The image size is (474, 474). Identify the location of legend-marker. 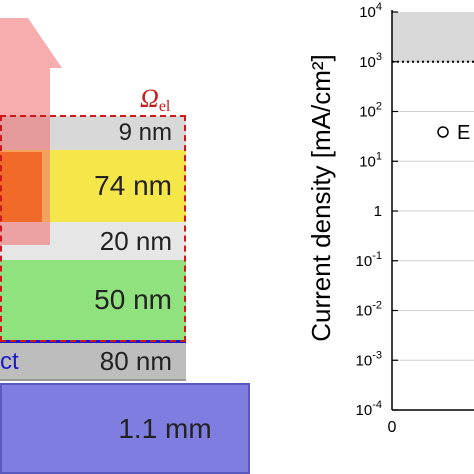
(443, 132).